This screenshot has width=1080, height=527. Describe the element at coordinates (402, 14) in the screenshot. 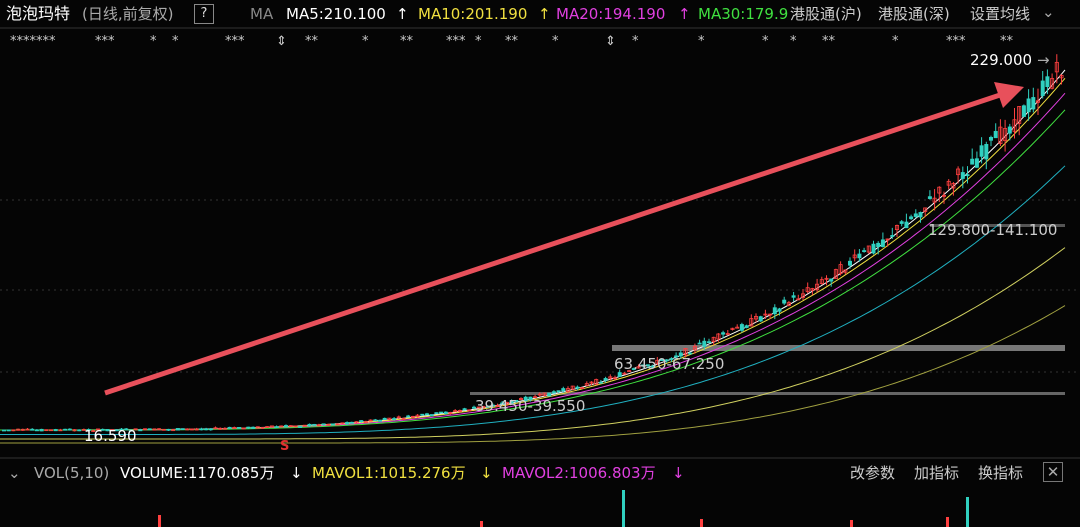

I see `ma5-arrow: ↑` at that location.